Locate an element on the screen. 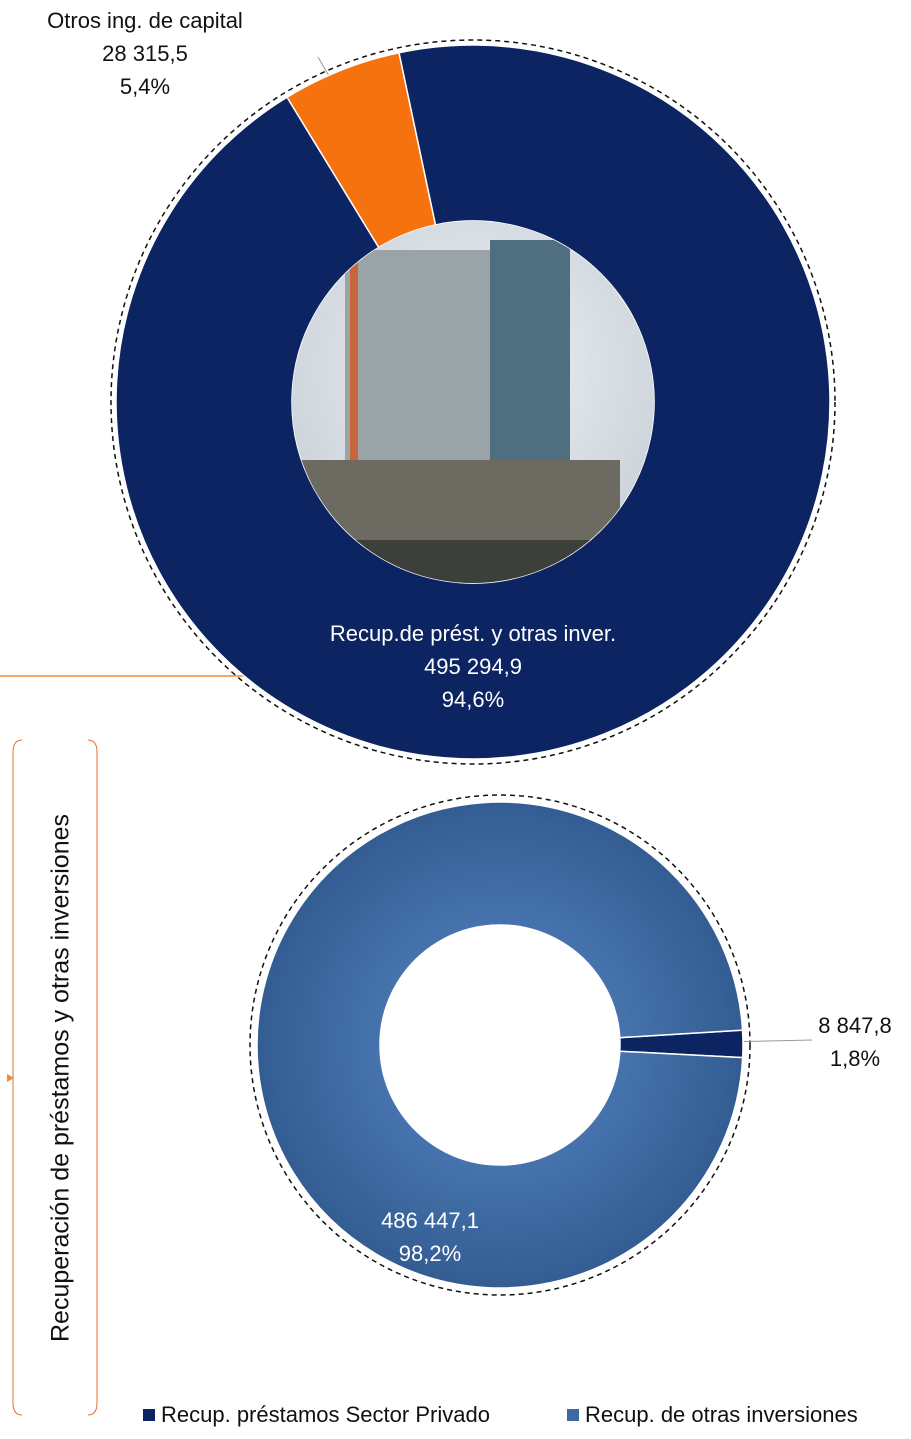  data-label: 28 315,5 is located at coordinates (145, 53).